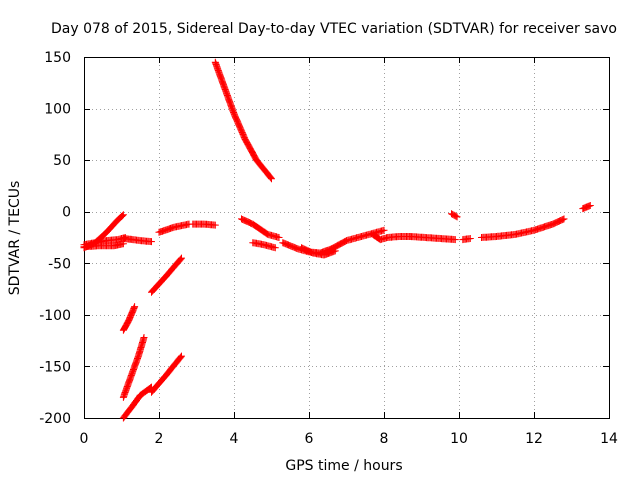 The height and width of the screenshot is (480, 640). Describe the element at coordinates (534, 439) in the screenshot. I see `x-tick-label: 12` at that location.